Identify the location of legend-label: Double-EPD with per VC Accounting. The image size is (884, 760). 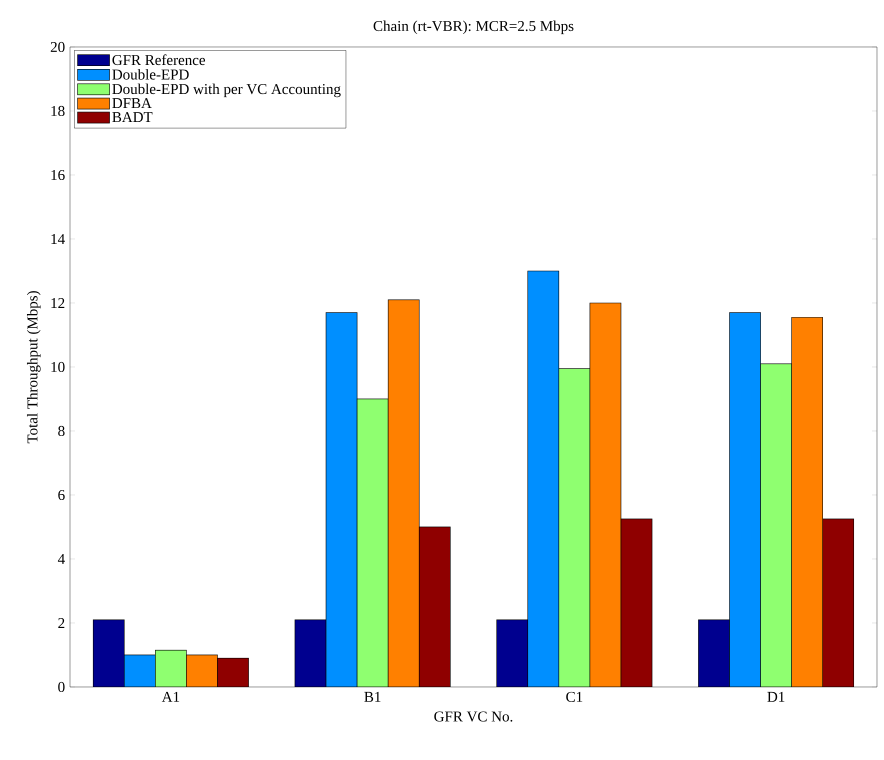
(226, 91).